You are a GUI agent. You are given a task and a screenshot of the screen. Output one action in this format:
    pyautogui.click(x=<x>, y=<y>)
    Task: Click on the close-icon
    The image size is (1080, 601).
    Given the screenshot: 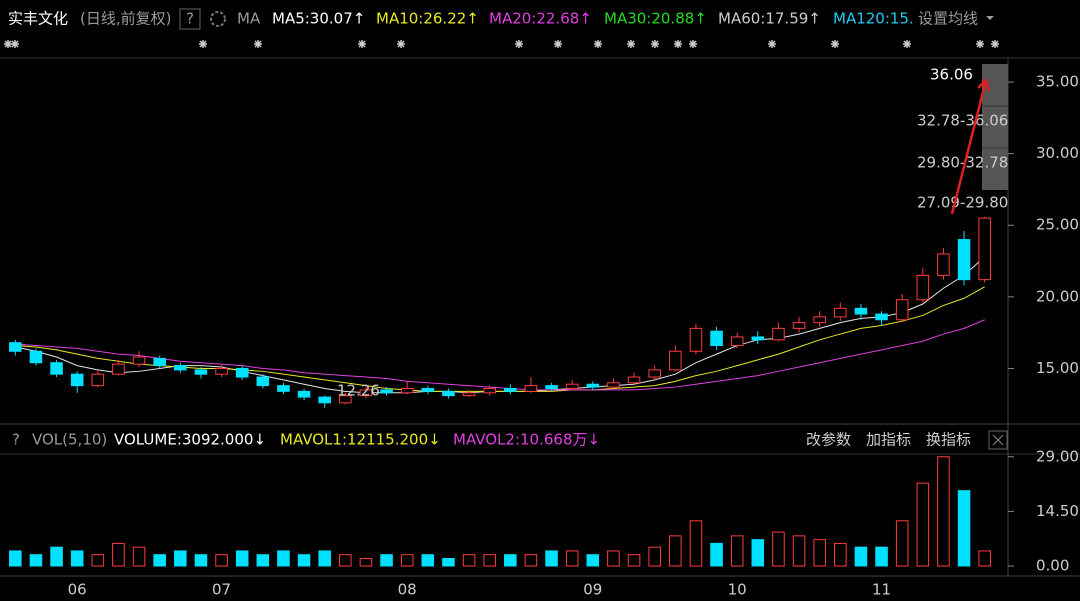 What is the action you would take?
    pyautogui.click(x=998, y=440)
    